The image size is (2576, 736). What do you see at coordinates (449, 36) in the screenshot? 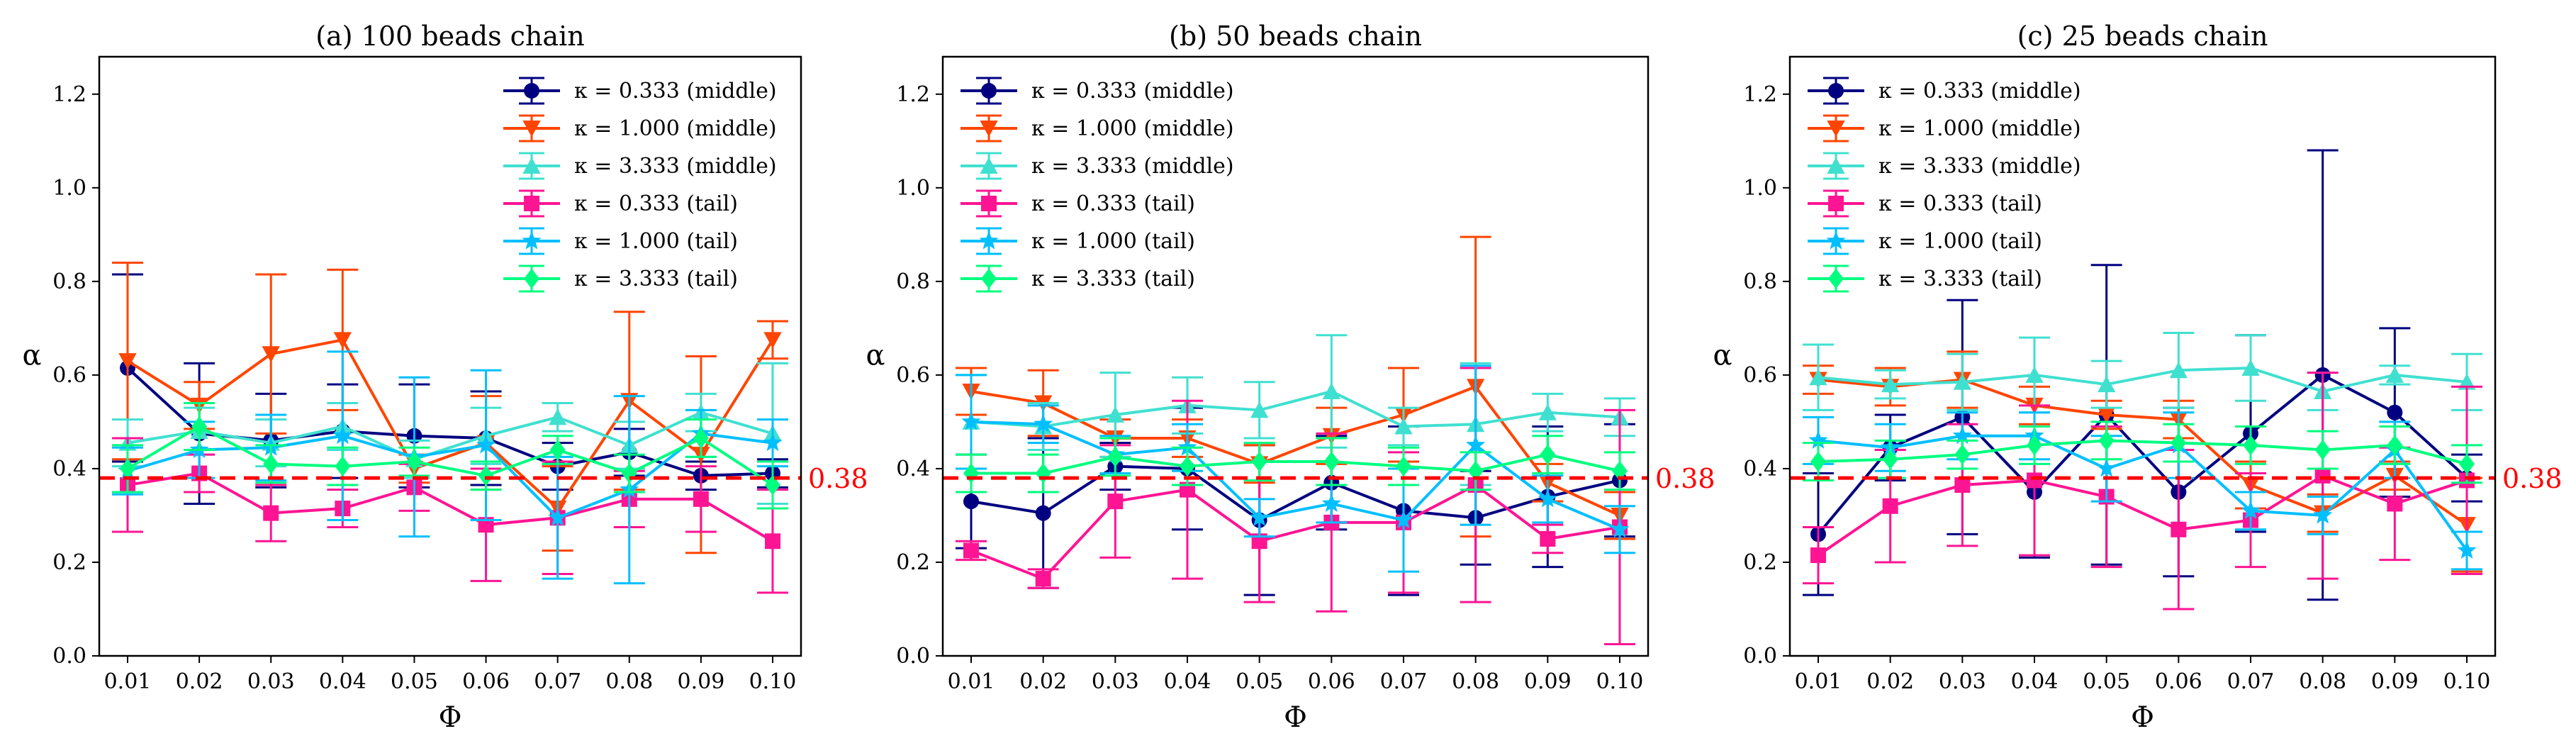
I see `panel-title: (a) 100 beads chain` at bounding box center [449, 36].